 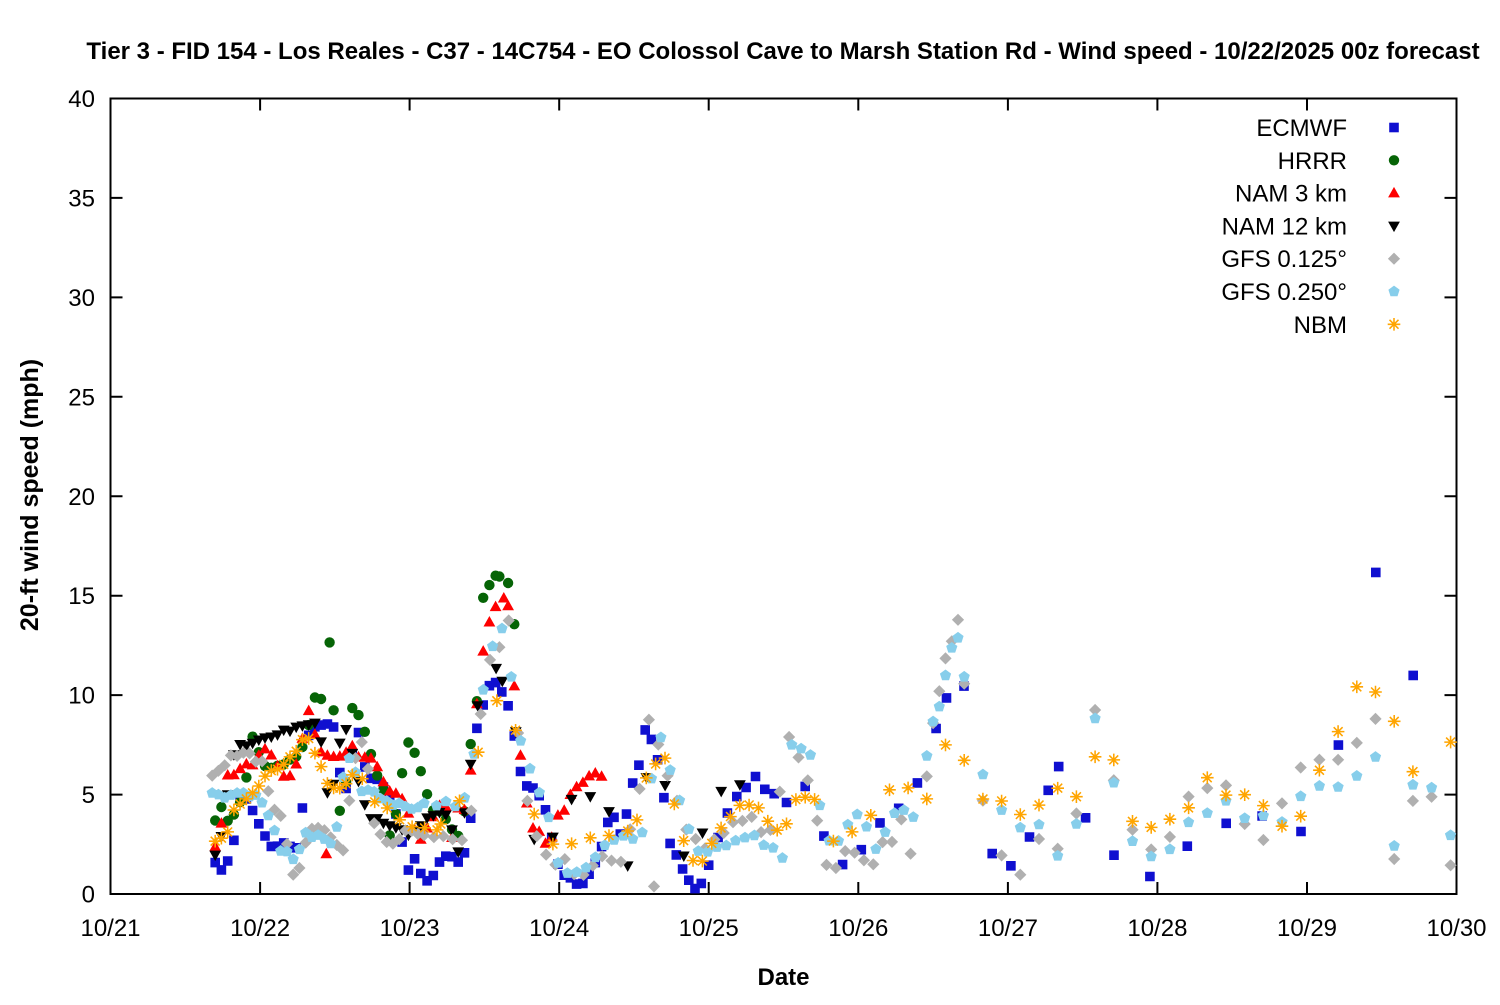 I want to click on svg-text: 10/24, so click(x=559, y=928).